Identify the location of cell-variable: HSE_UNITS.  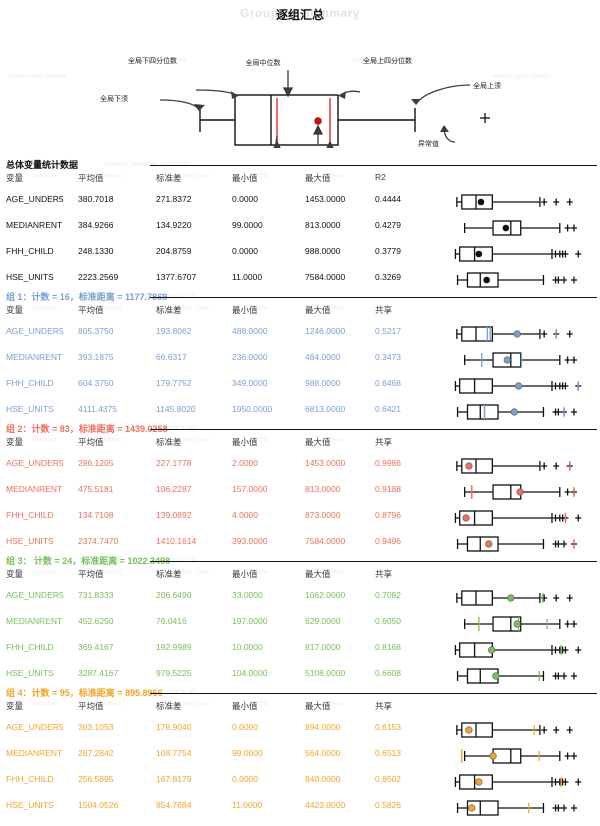
(30, 409).